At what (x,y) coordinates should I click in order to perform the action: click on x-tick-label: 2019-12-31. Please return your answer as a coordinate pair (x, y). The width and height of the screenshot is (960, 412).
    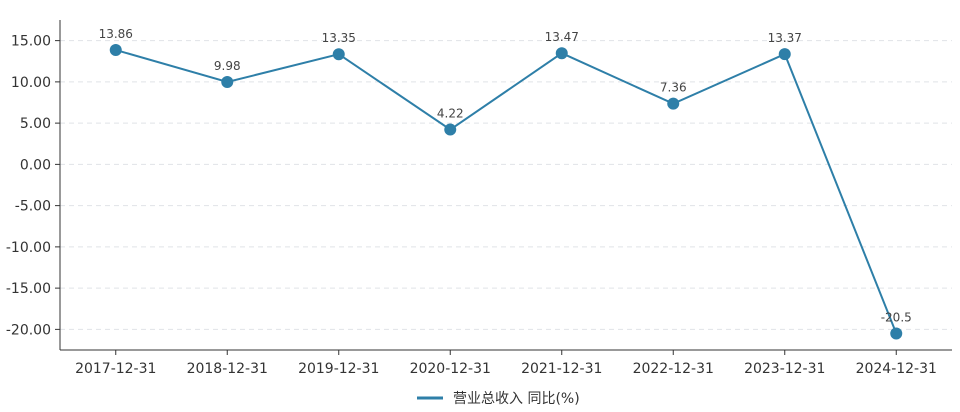
    Looking at the image, I should click on (338, 369).